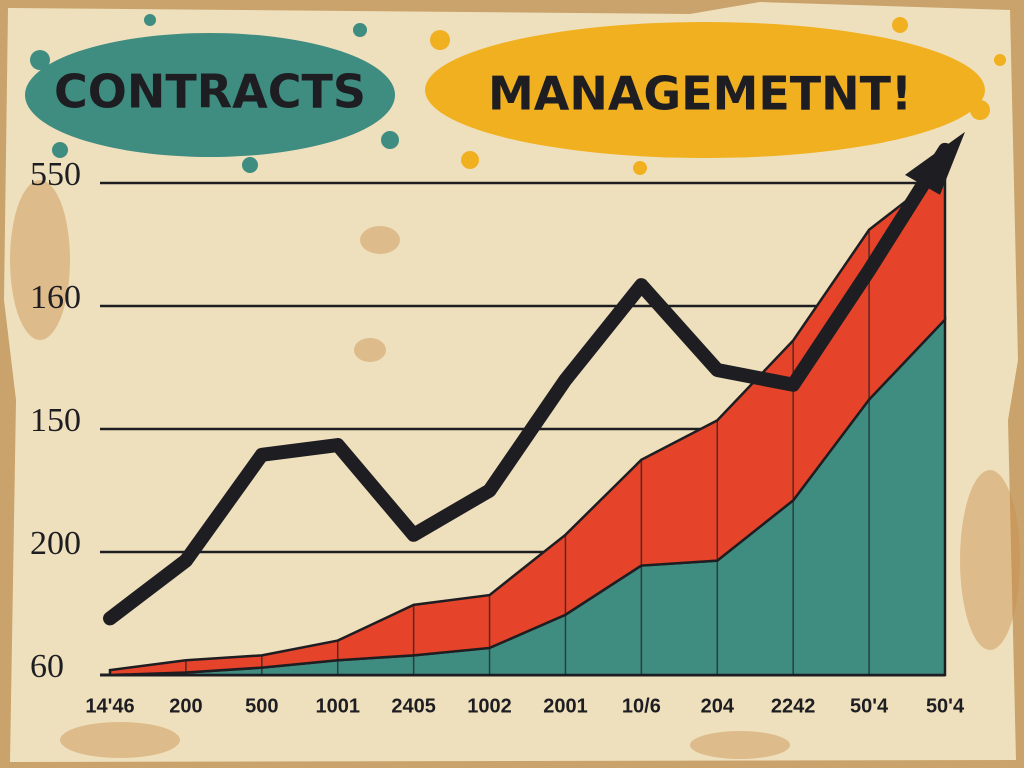 The image size is (1024, 768). I want to click on title-blob-left, so click(212, 93).